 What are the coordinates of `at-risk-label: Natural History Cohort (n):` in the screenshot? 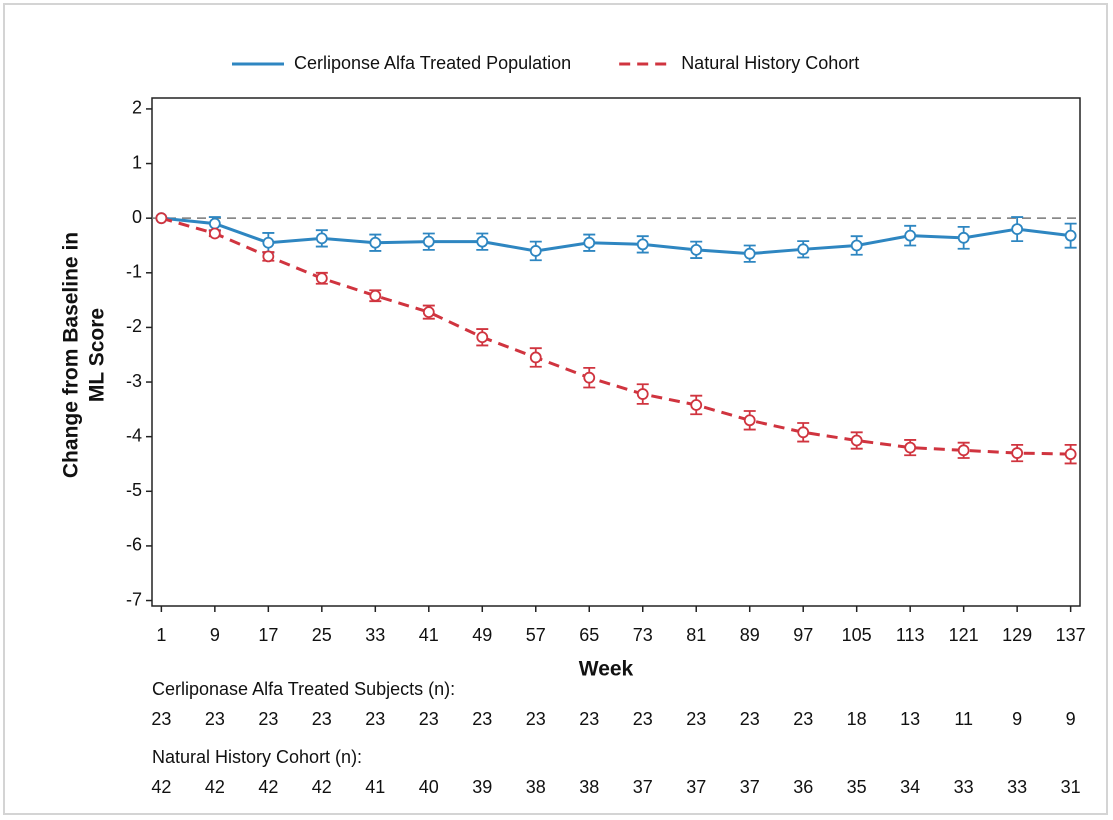 It's located at (257, 757).